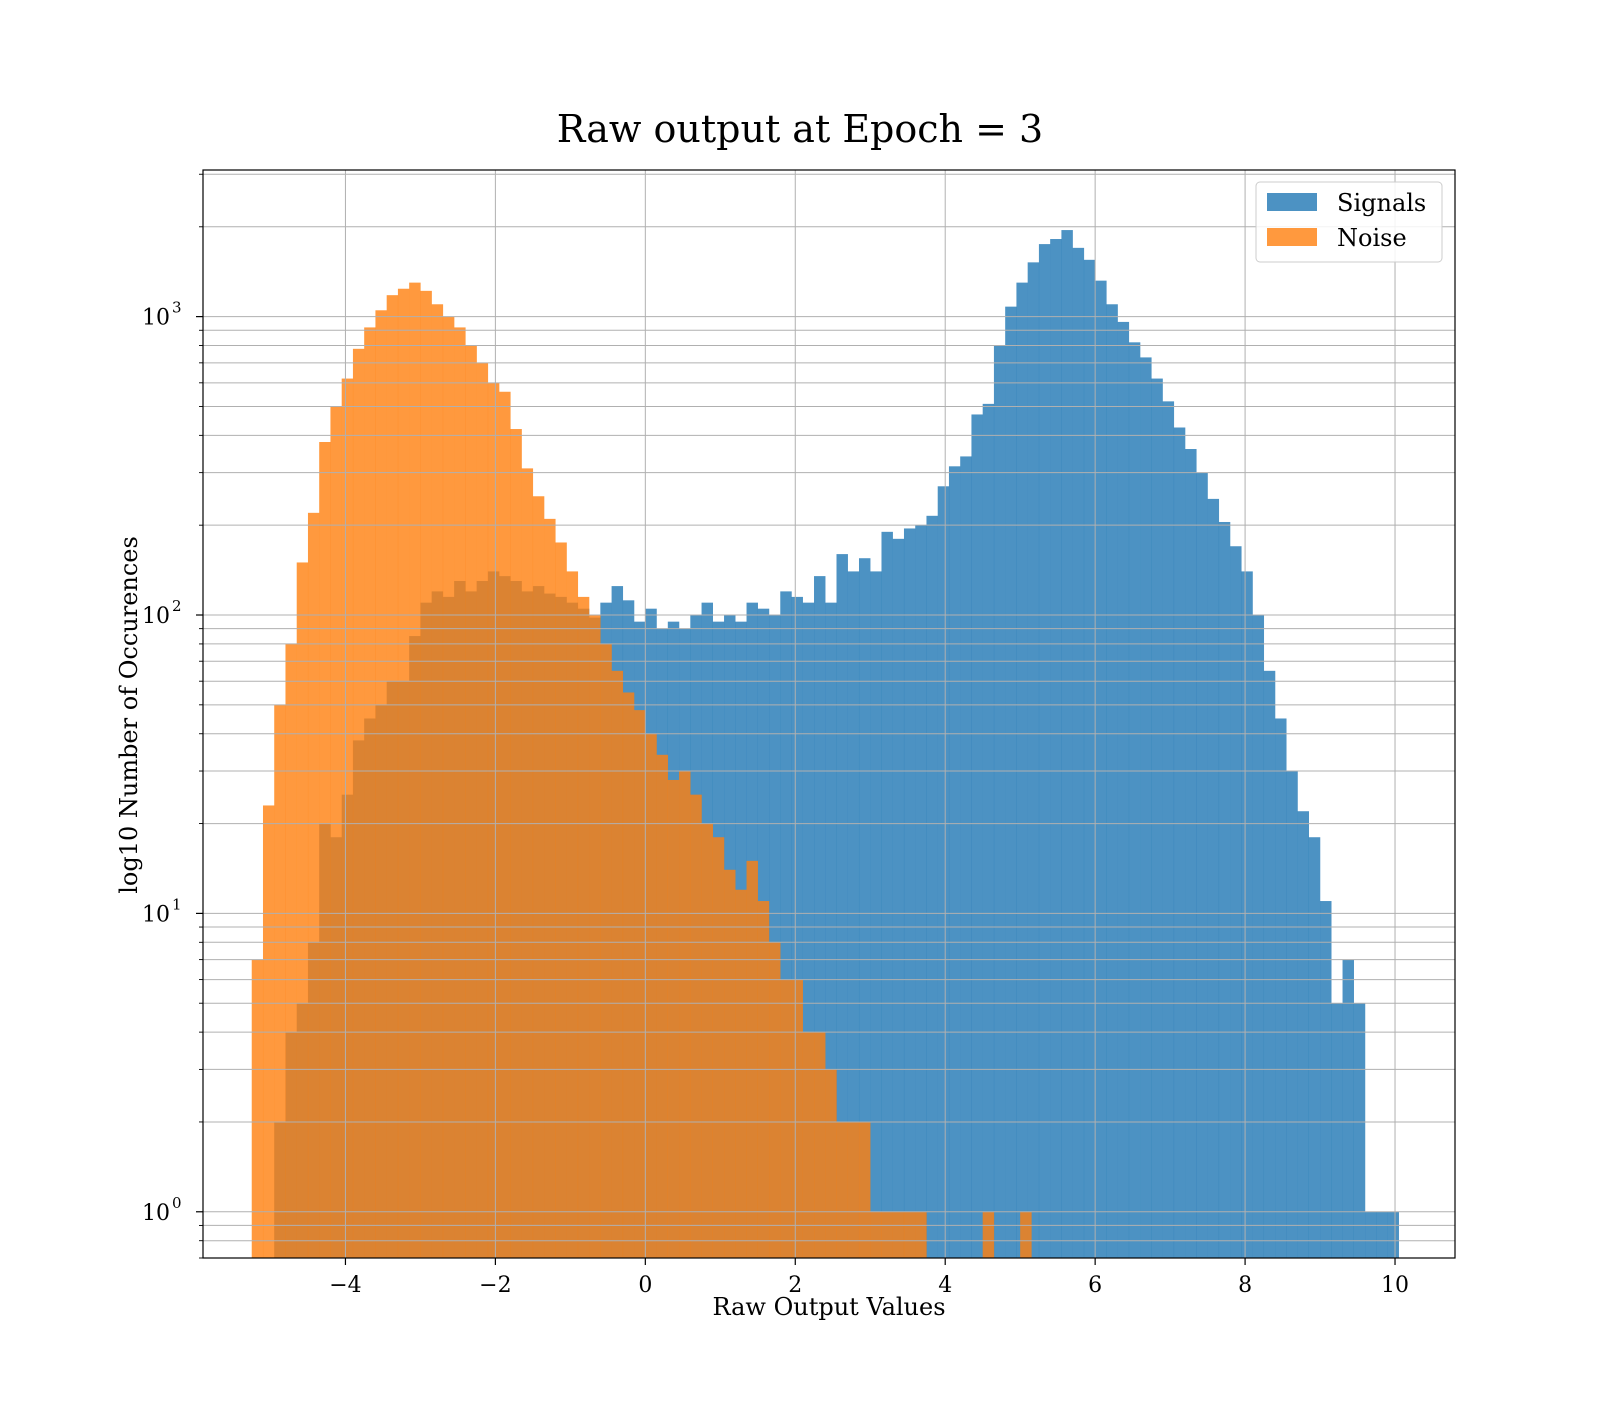 The image size is (1600, 1404). Describe the element at coordinates (177, 606) in the screenshot. I see `y-tick-exponent: 2` at that location.